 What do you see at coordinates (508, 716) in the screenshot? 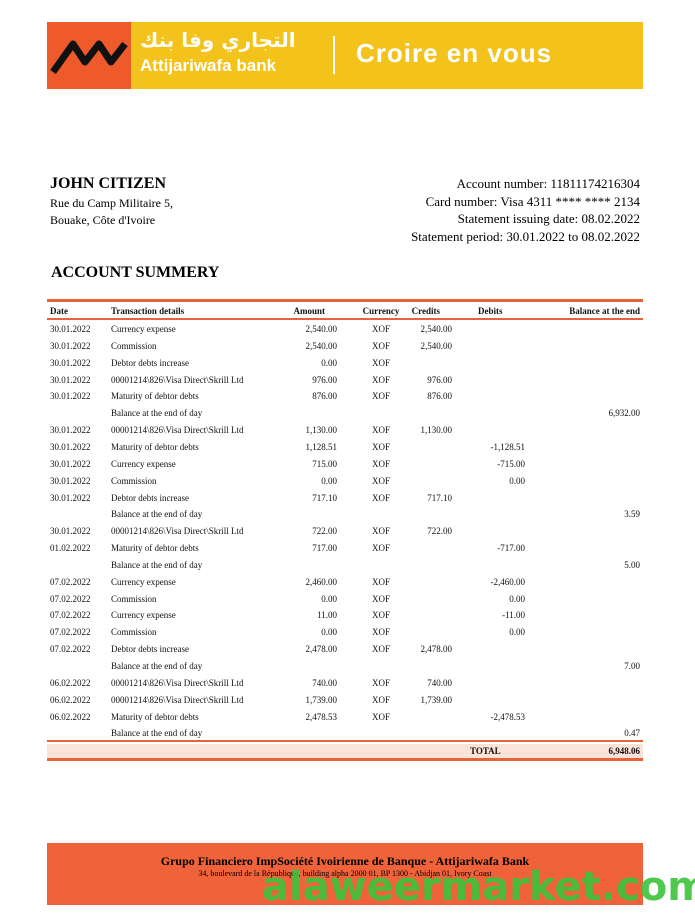
I see `table-cell: -2,478.53` at bounding box center [508, 716].